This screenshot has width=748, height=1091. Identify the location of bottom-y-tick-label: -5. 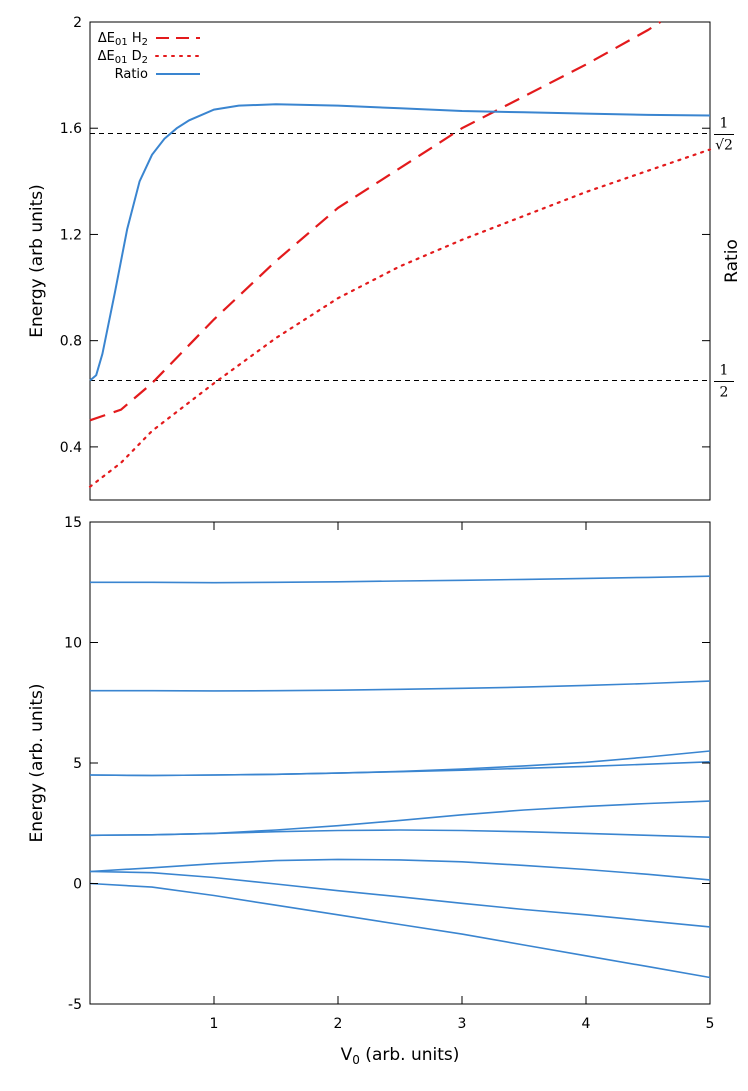
(75, 1005).